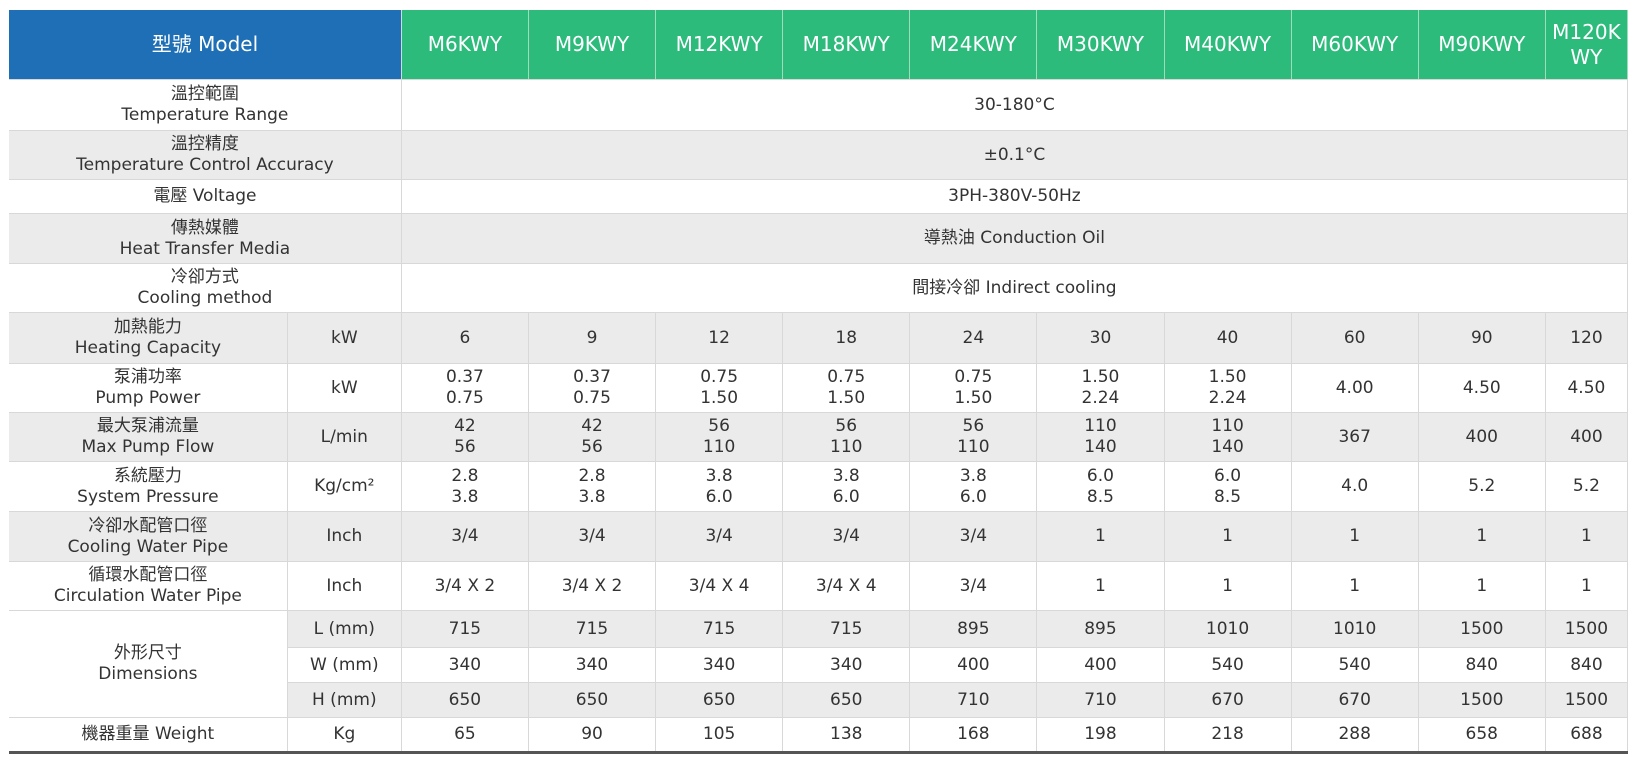 The height and width of the screenshot is (763, 1635). I want to click on table-row: W (mm) 340 340 340 340 400 400 540 540 840 840, so click(819, 665).